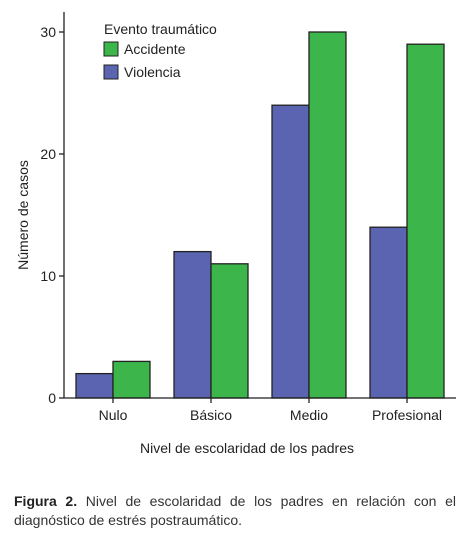 The image size is (469, 538). I want to click on bar-violencia-nulo, so click(94, 385).